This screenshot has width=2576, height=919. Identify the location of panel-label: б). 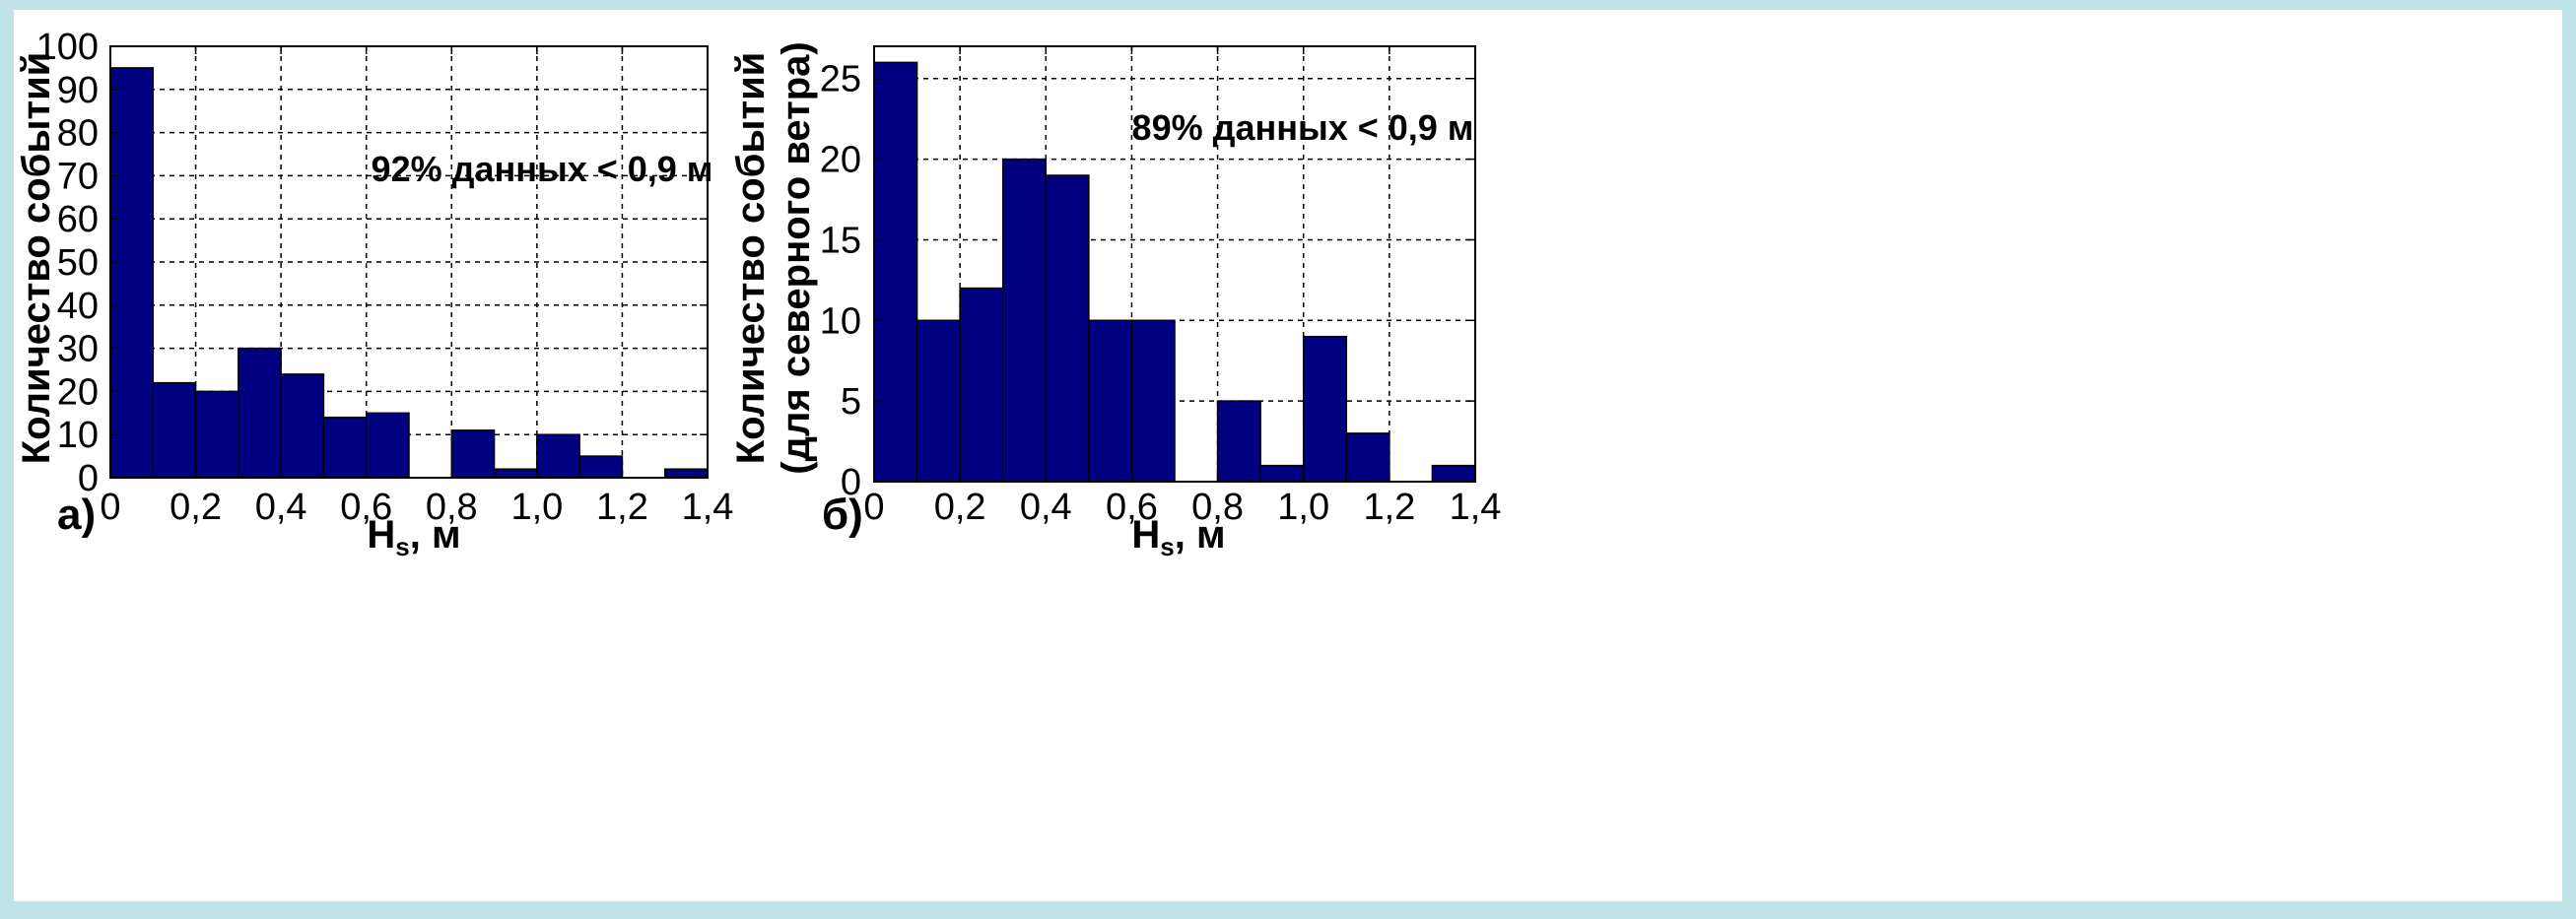
(842, 515).